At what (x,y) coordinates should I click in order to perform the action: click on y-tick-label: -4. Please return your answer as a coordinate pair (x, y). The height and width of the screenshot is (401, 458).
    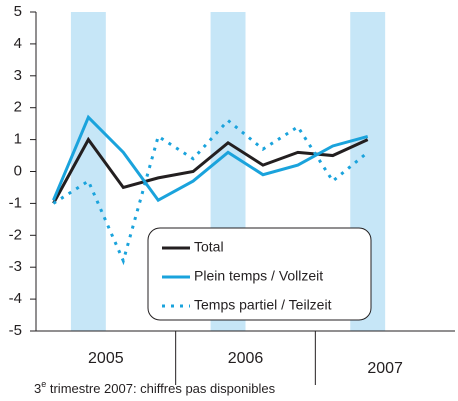
    Looking at the image, I should click on (15, 298).